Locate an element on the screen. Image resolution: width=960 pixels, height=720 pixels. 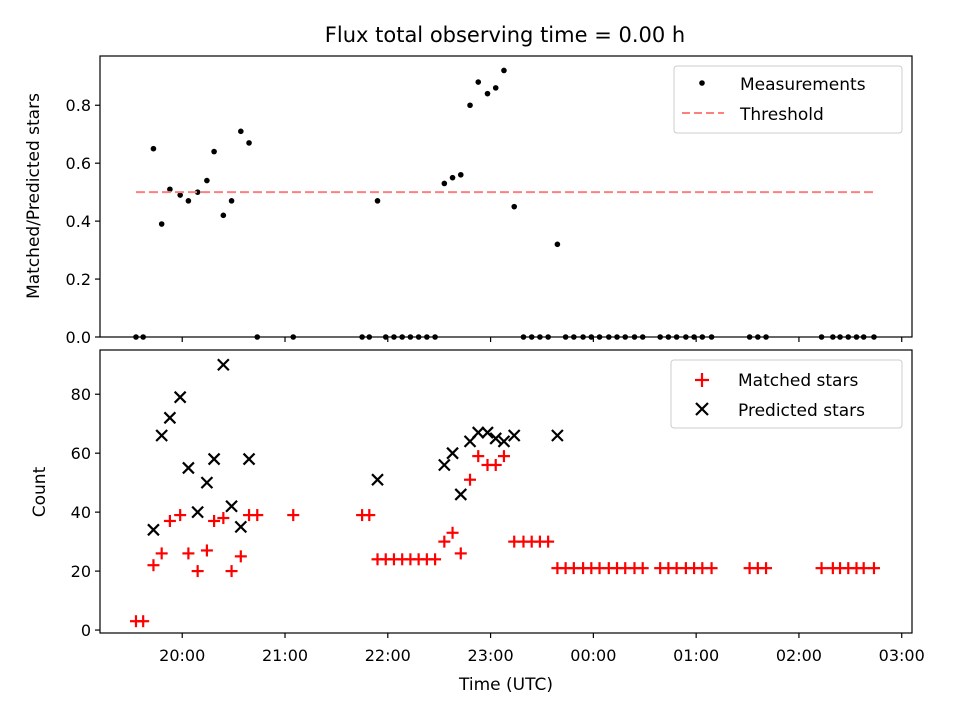
y-tick-label: 0.0 is located at coordinates (78, 337).